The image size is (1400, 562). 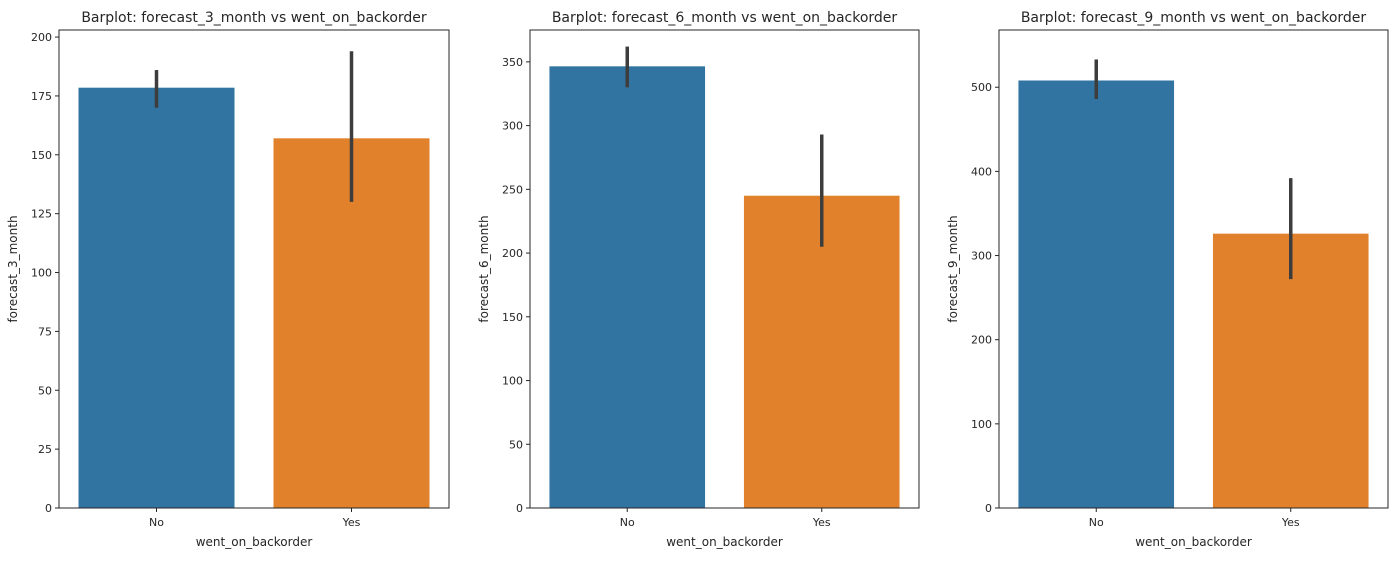 What do you see at coordinates (484, 268) in the screenshot?
I see `y-axis-label: forecast_6_month` at bounding box center [484, 268].